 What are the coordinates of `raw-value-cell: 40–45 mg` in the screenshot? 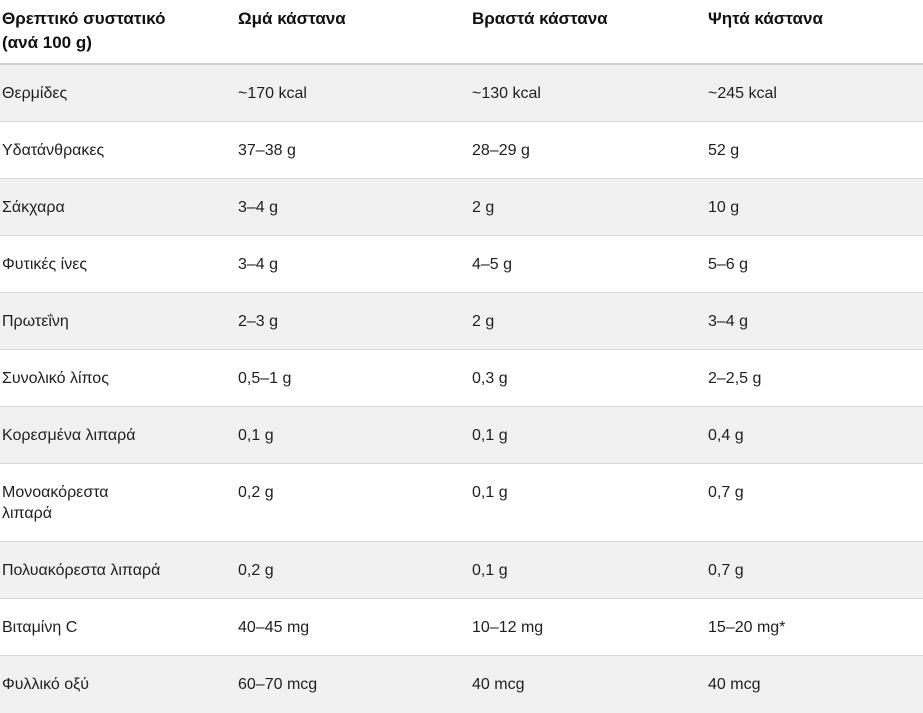 It's located at (353, 627).